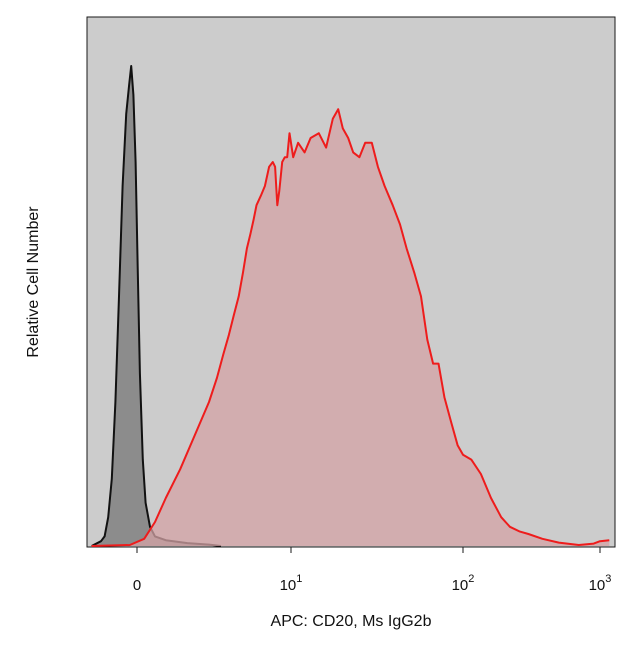  What do you see at coordinates (600, 583) in the screenshot?
I see `x-tick-label-3: 10³` at bounding box center [600, 583].